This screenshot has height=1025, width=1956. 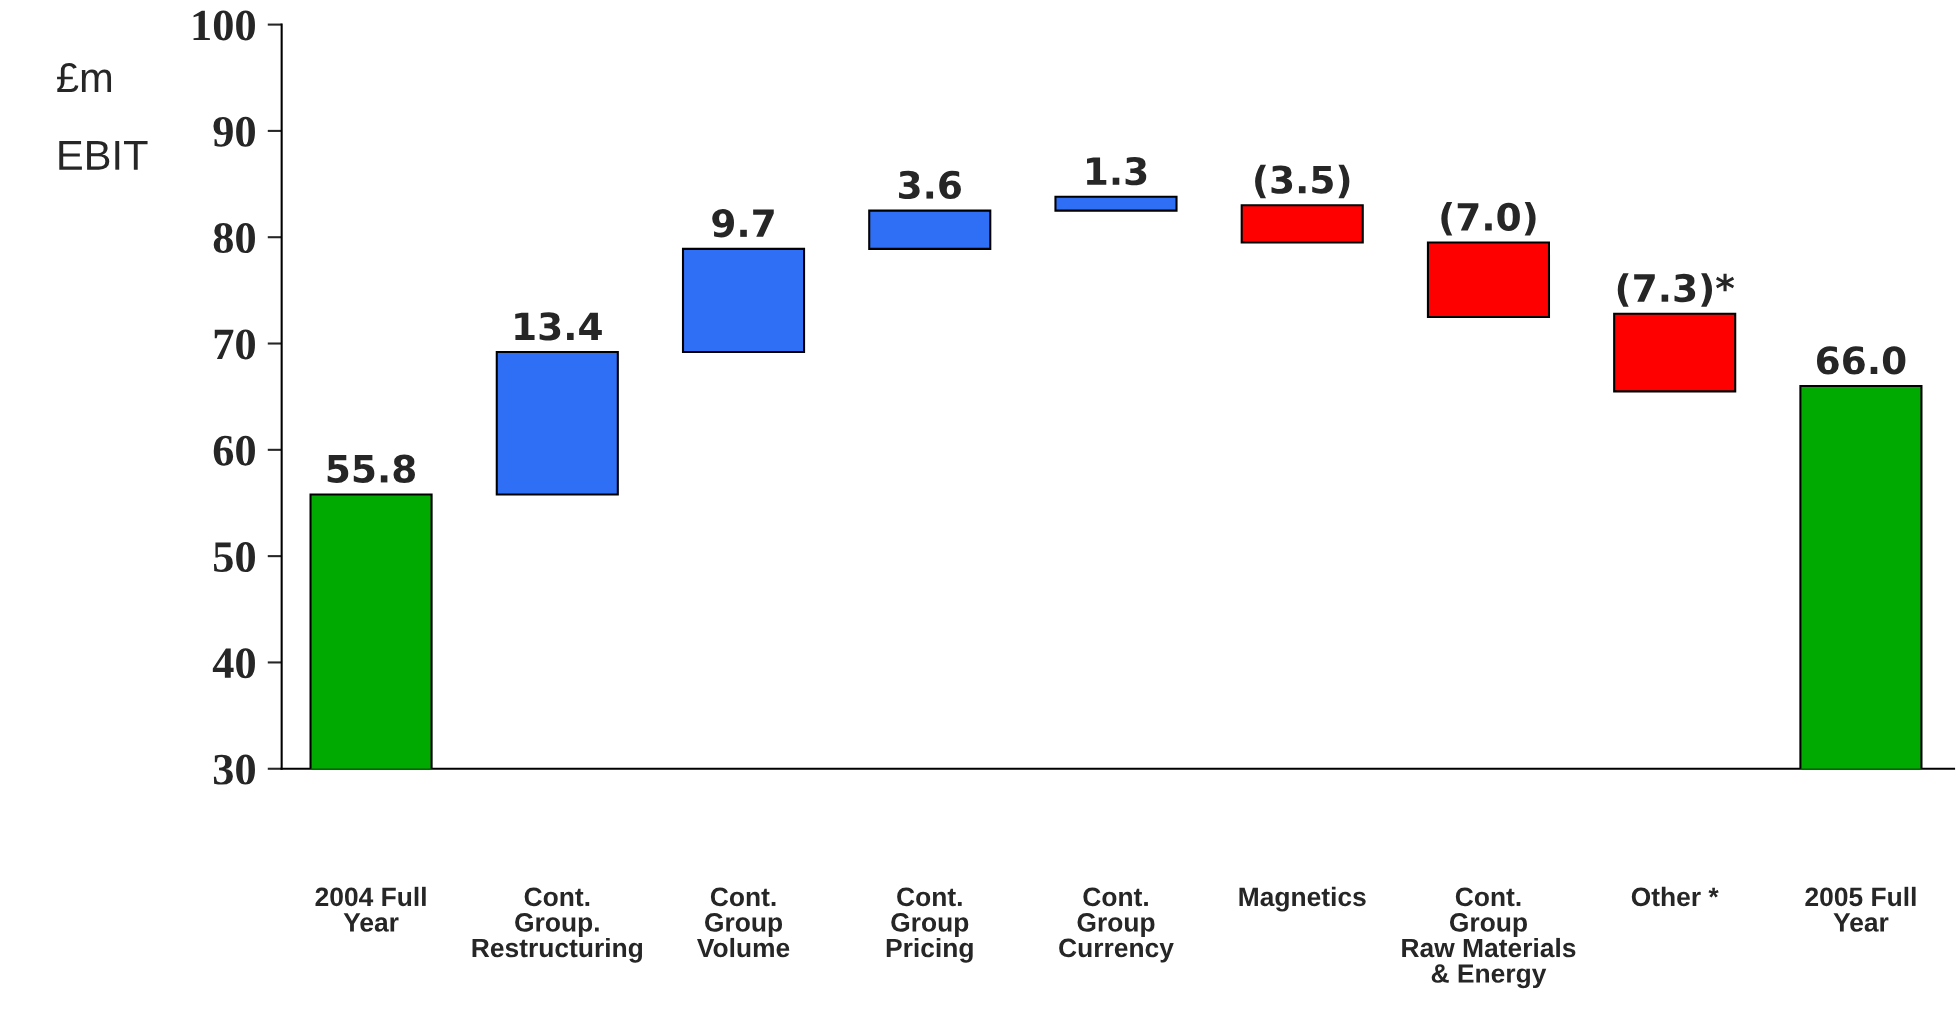 What do you see at coordinates (558, 326) in the screenshot?
I see `data-label: 13.4` at bounding box center [558, 326].